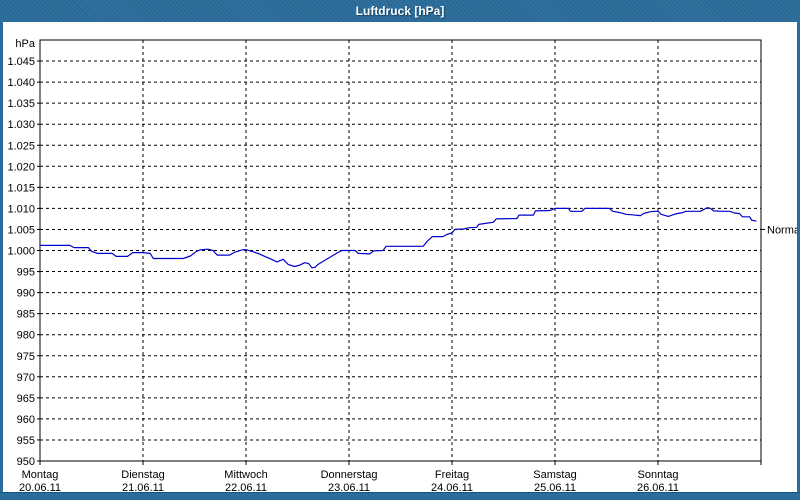 The height and width of the screenshot is (500, 800). Describe the element at coordinates (21, 83) in the screenshot. I see `y-tick-label: 1.040` at that location.